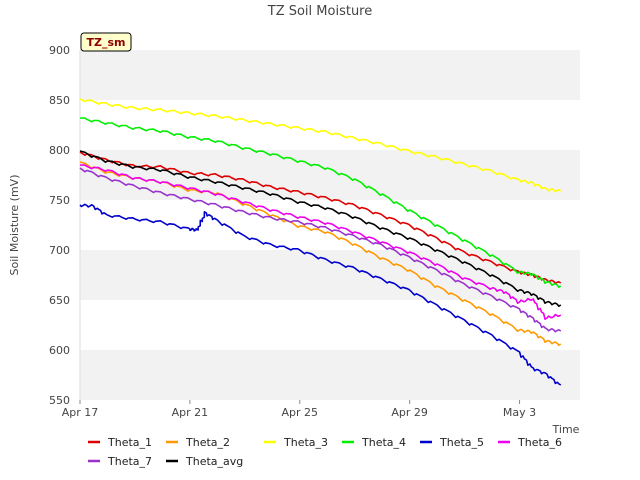  What do you see at coordinates (461, 442) in the screenshot?
I see `legend-label: Theta_5` at bounding box center [461, 442].